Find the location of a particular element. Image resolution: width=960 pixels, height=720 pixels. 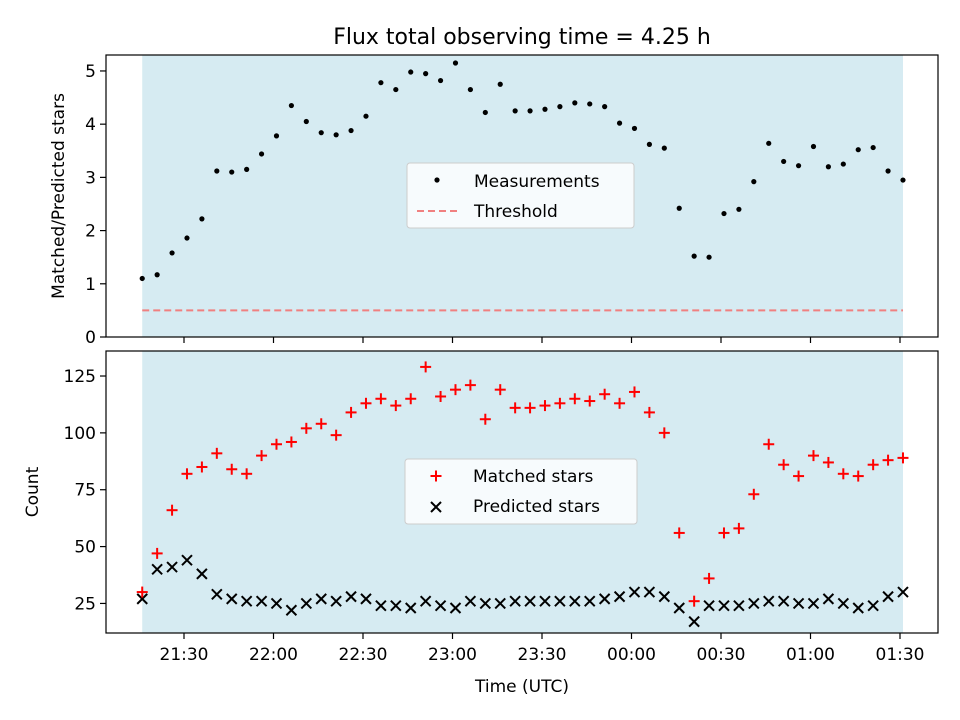

top-x-ticks is located at coordinates (542, 340).